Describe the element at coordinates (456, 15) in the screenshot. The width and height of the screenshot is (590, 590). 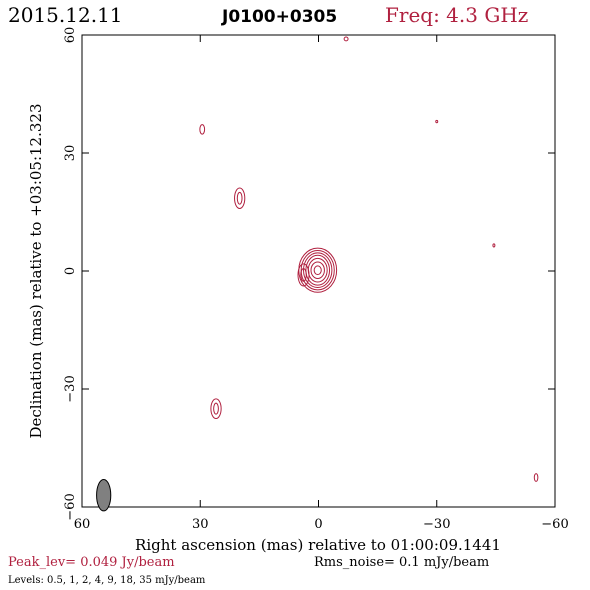
I see `frequency-label: Freq: 4.3 GHz` at that location.